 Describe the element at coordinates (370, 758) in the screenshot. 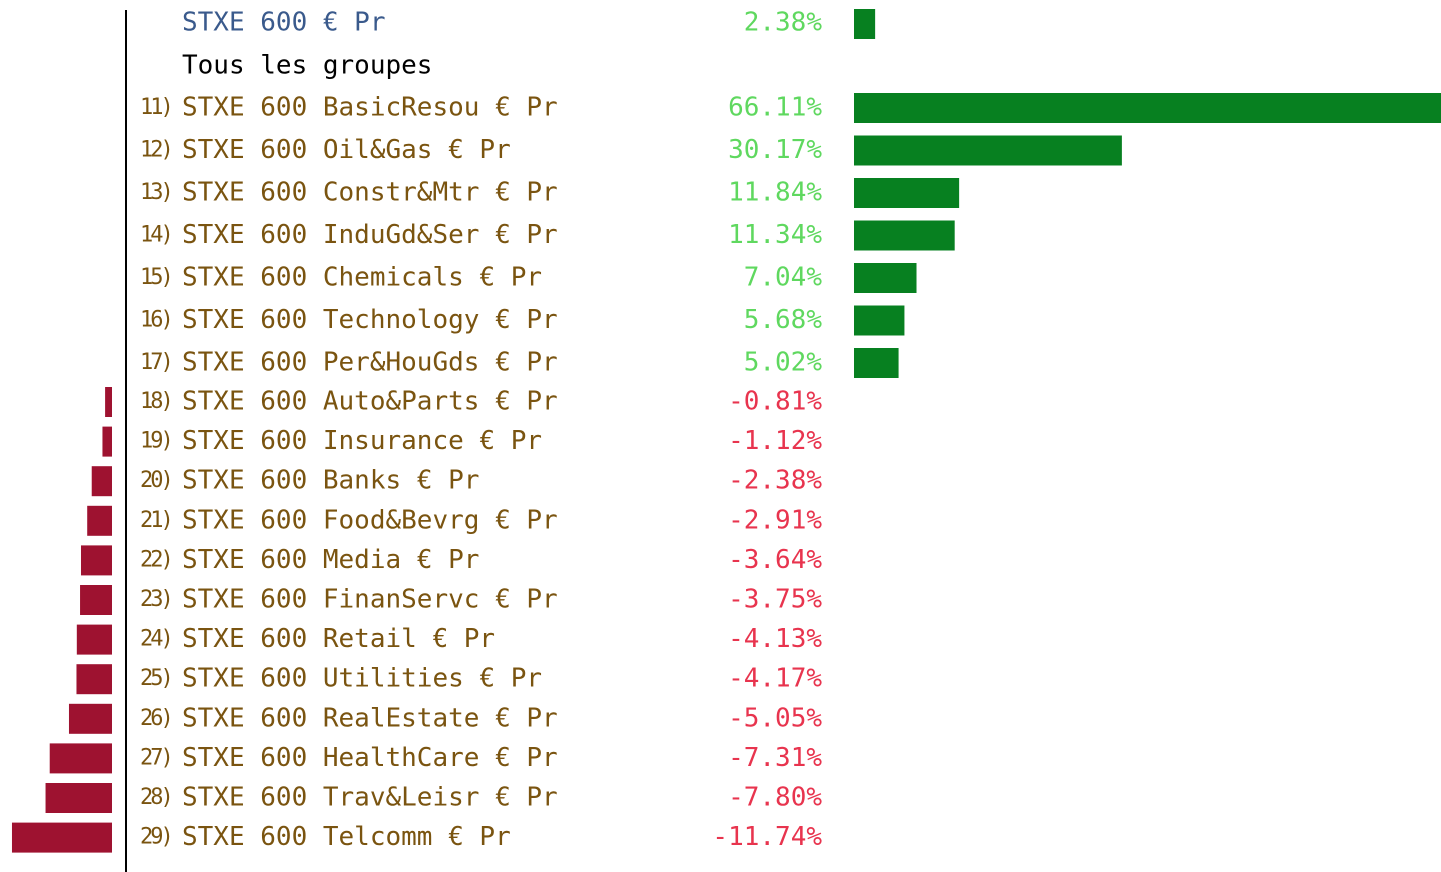

I see `row-name: STXE 600 HealthCare € Pr` at that location.